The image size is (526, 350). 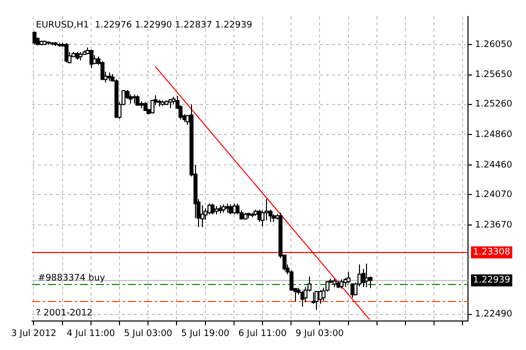 I want to click on text: EURUSD,H1 1.22976 1.22990 1.22837 1.22939, so click(x=144, y=25).